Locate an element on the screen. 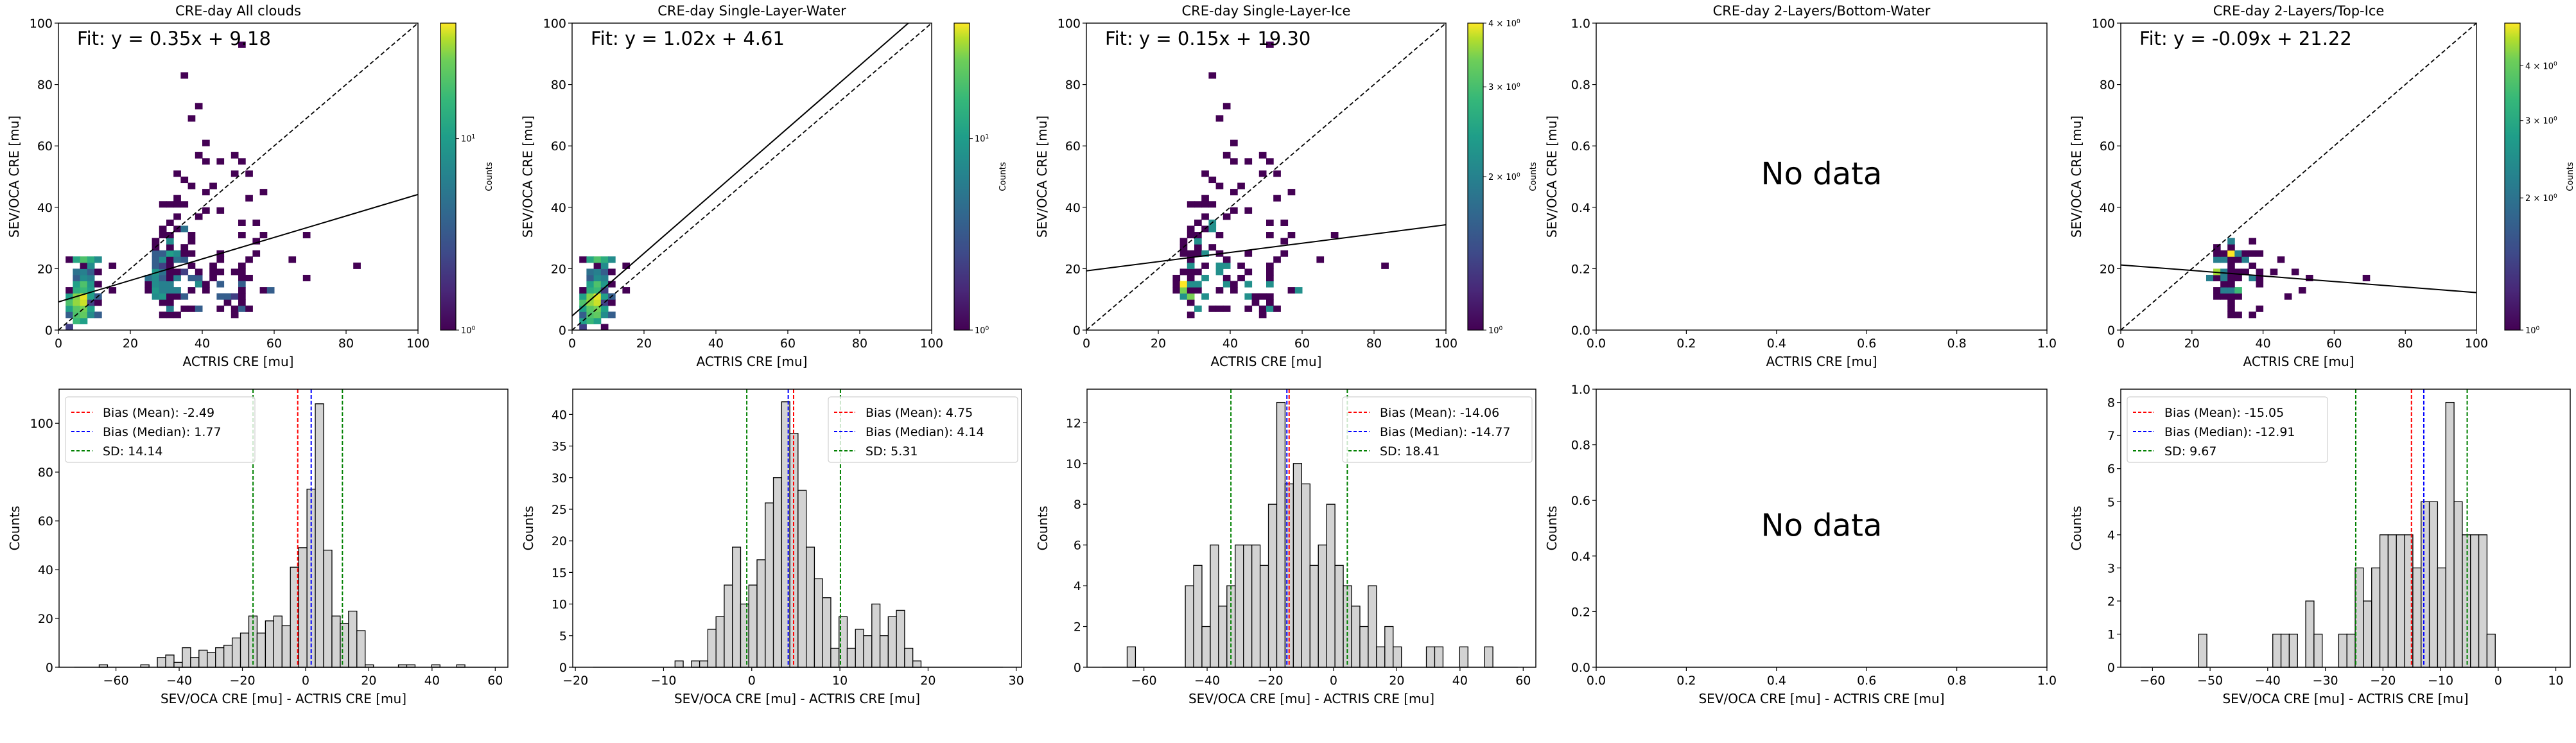 Image resolution: width=2576 pixels, height=743 pixels. scatter-ytick-label: 60 is located at coordinates (558, 146).